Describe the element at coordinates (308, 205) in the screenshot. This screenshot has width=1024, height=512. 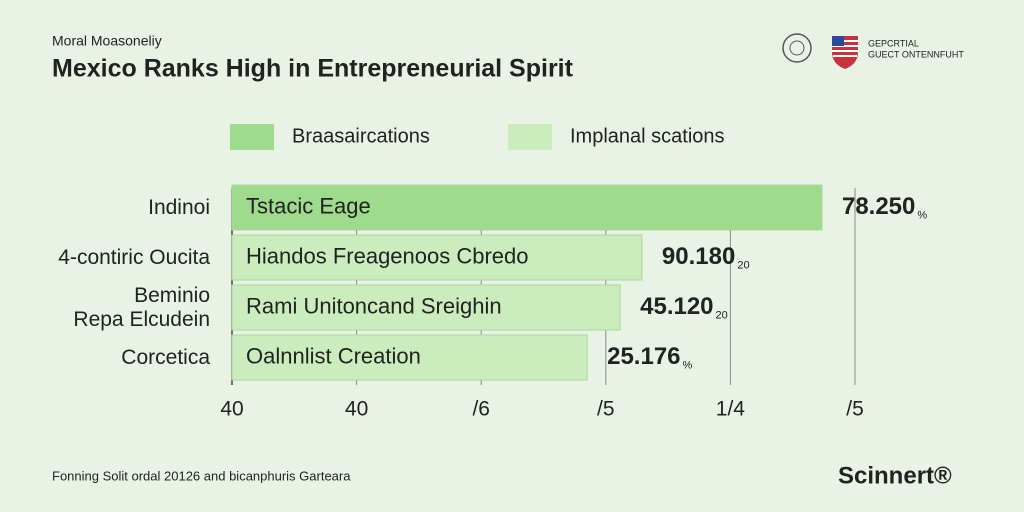
I see `bar-text: Tstacic Eage` at that location.